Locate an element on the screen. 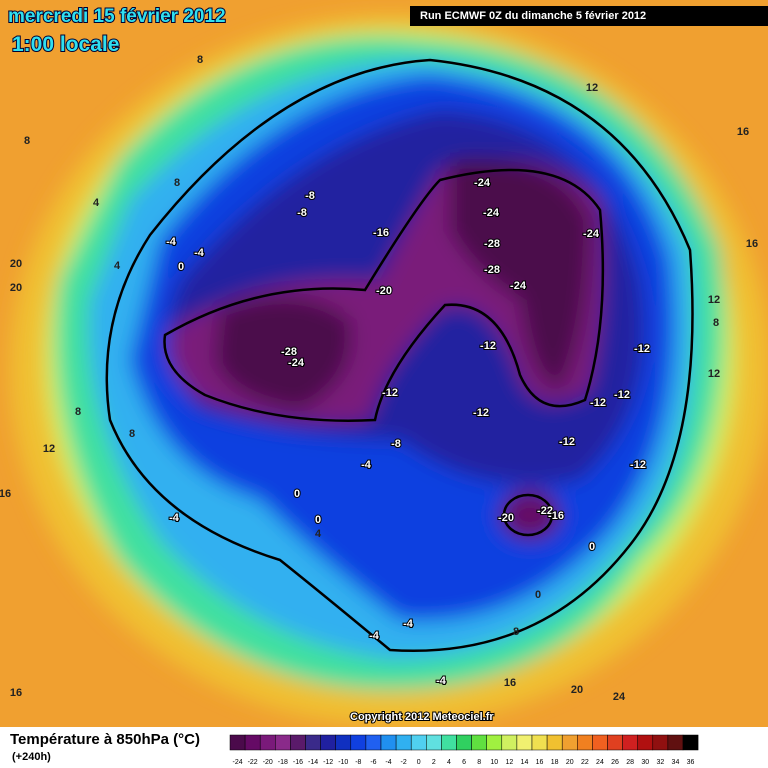  map-date: mercredi 15 février 2012 is located at coordinates (117, 16).